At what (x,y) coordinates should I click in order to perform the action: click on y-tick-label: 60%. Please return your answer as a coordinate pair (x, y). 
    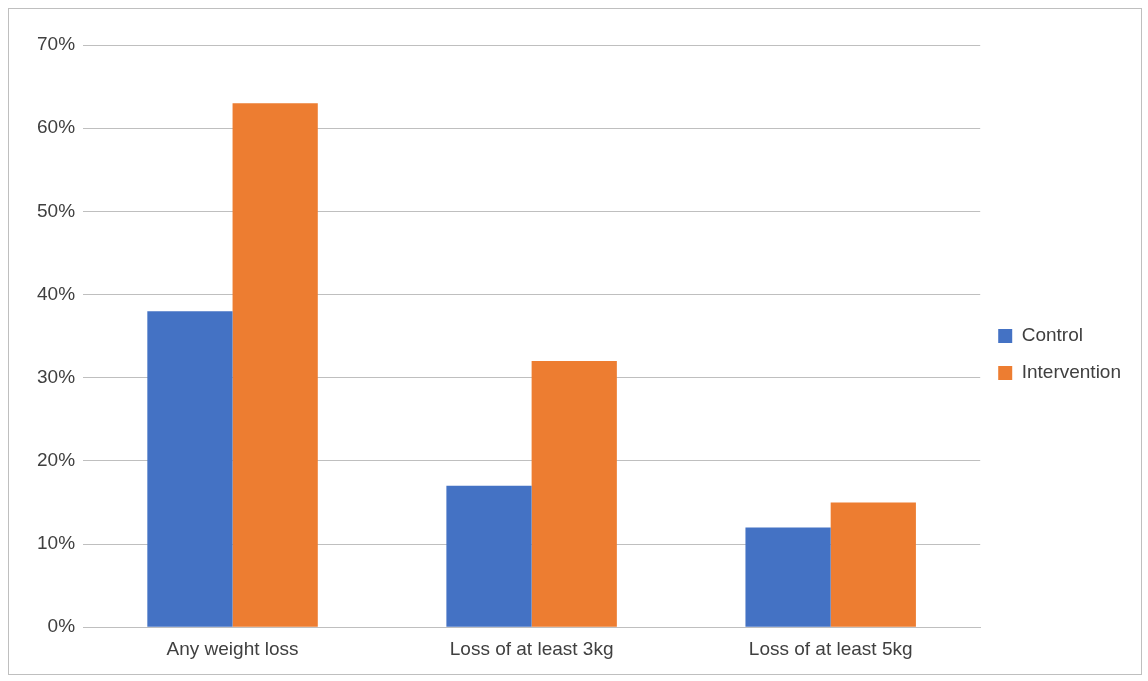
    Looking at the image, I should click on (56, 127).